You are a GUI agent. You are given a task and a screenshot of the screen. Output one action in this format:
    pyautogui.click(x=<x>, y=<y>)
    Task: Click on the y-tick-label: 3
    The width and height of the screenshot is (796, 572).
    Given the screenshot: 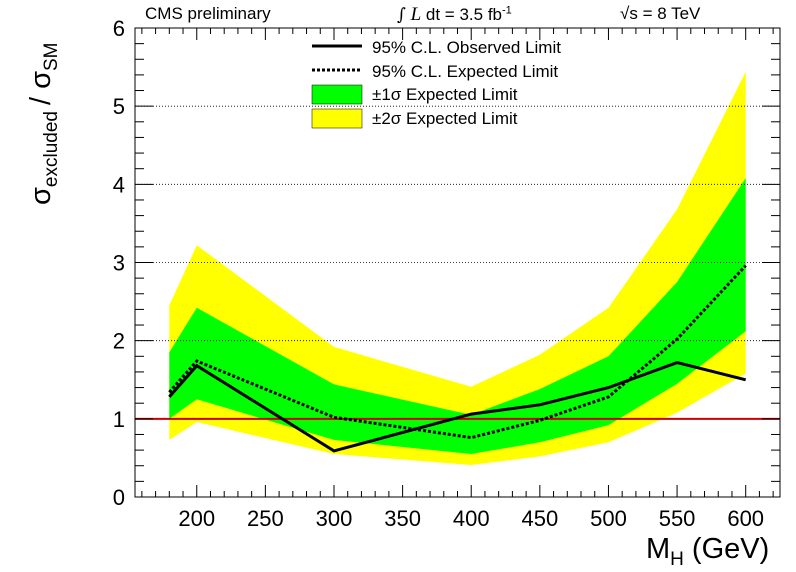 What is the action you would take?
    pyautogui.click(x=119, y=263)
    